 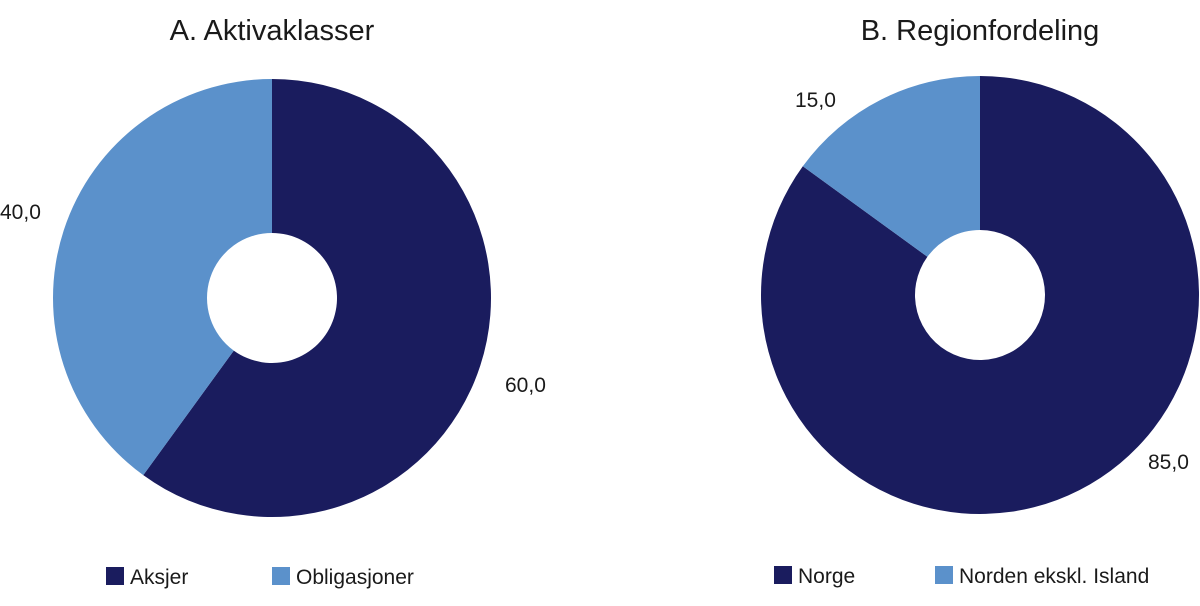 I want to click on legend-label-obligasjoner: Obligasjoner, so click(x=355, y=577).